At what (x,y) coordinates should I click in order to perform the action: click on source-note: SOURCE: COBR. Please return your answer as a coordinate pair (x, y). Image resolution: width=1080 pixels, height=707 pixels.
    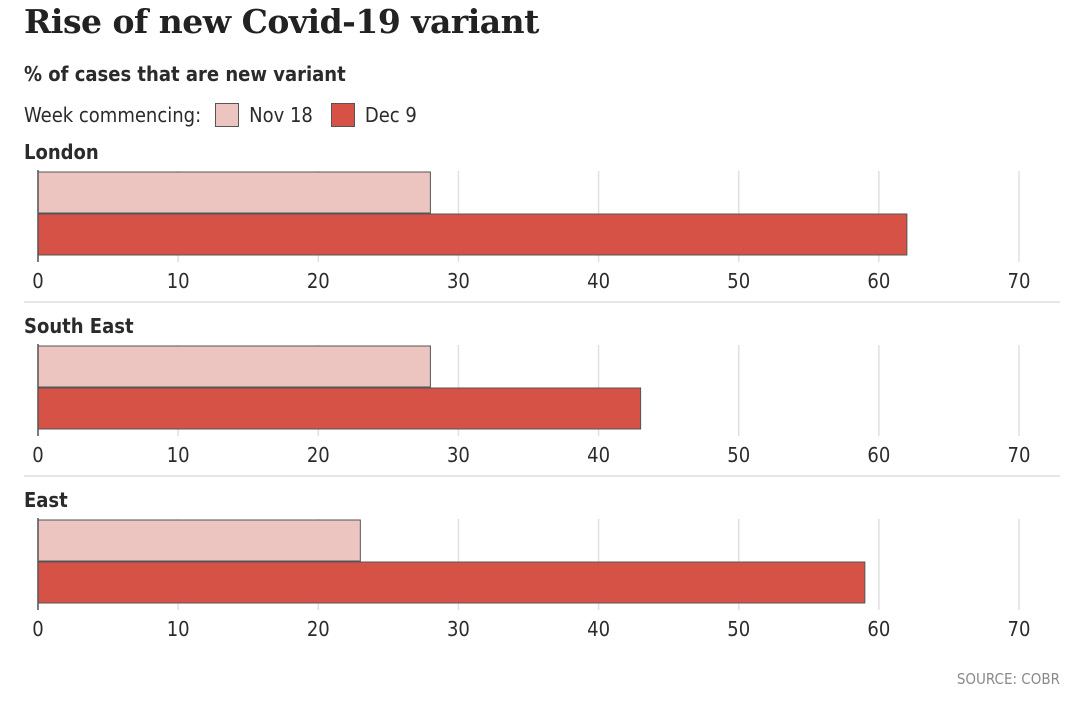
    Looking at the image, I should click on (1008, 679).